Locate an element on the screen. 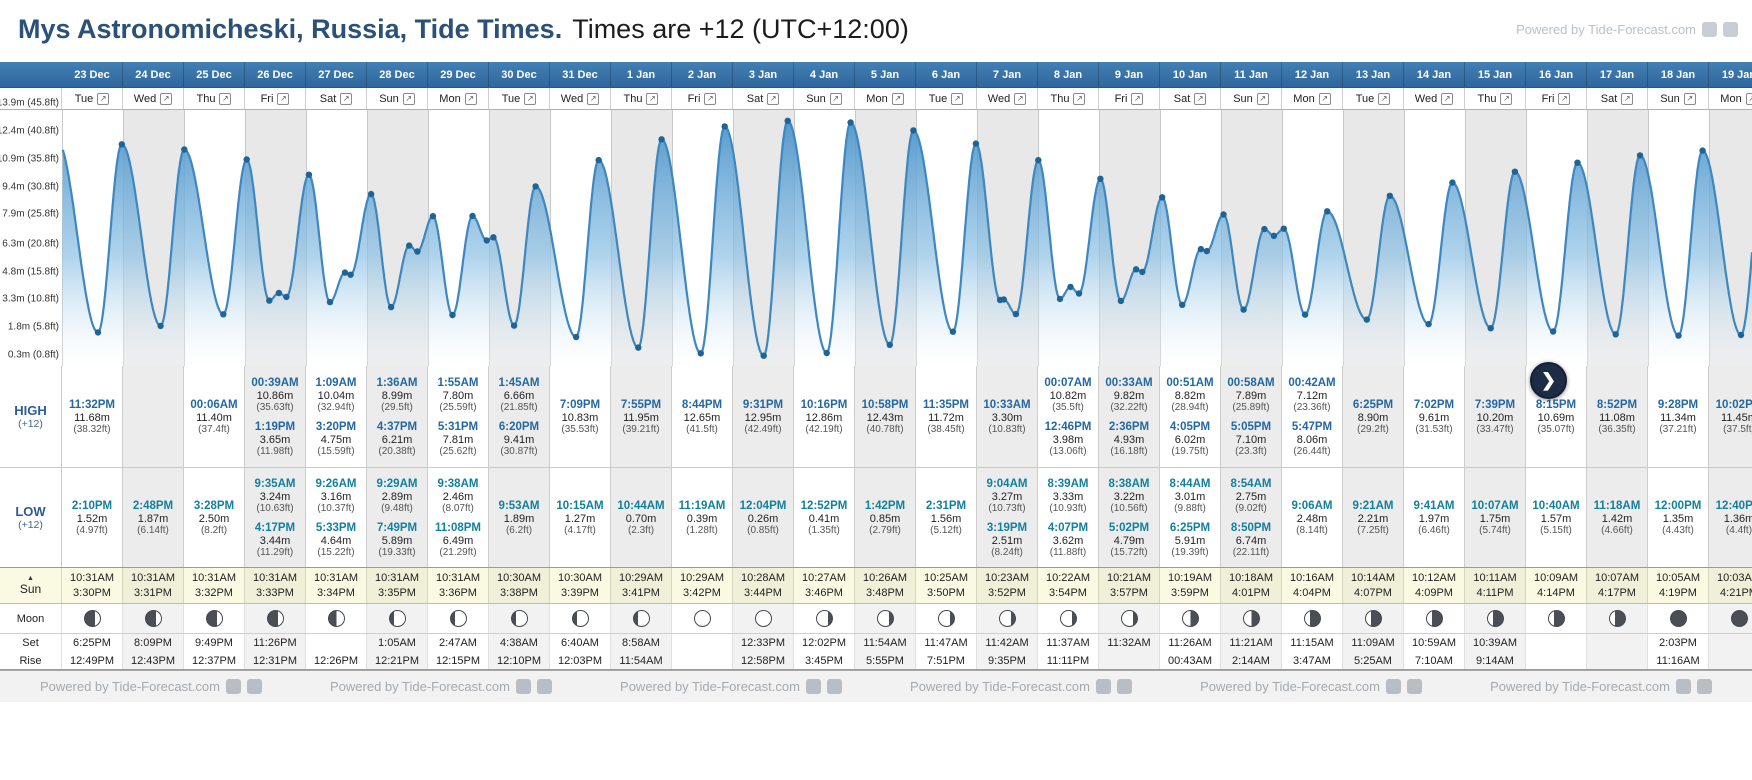 Image resolution: width=1752 pixels, height=780 pixels. date-cell: 1 Jan is located at coordinates (641, 74).